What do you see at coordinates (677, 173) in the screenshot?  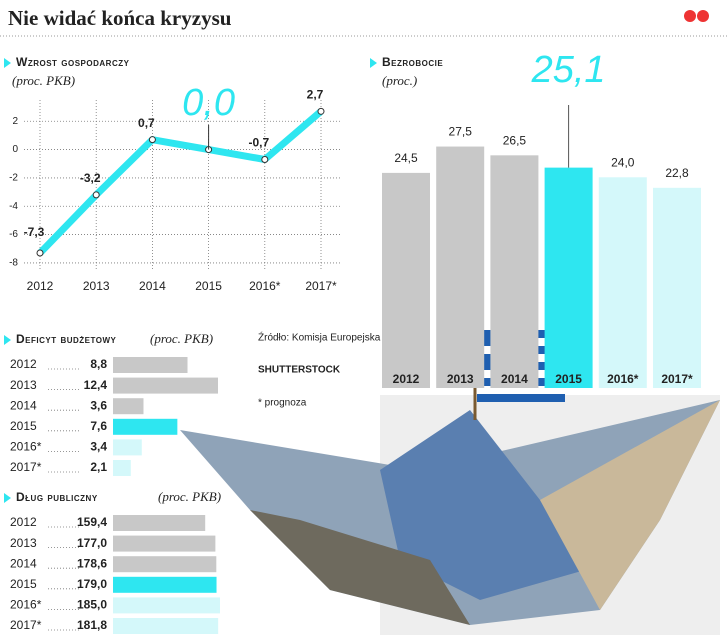 I see `value-label: 22,8` at bounding box center [677, 173].